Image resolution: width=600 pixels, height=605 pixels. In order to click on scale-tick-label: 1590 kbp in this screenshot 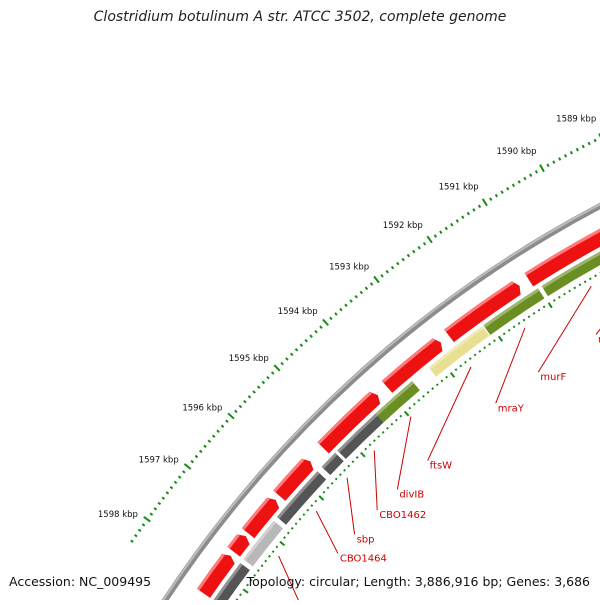, I will do `click(517, 152)`.